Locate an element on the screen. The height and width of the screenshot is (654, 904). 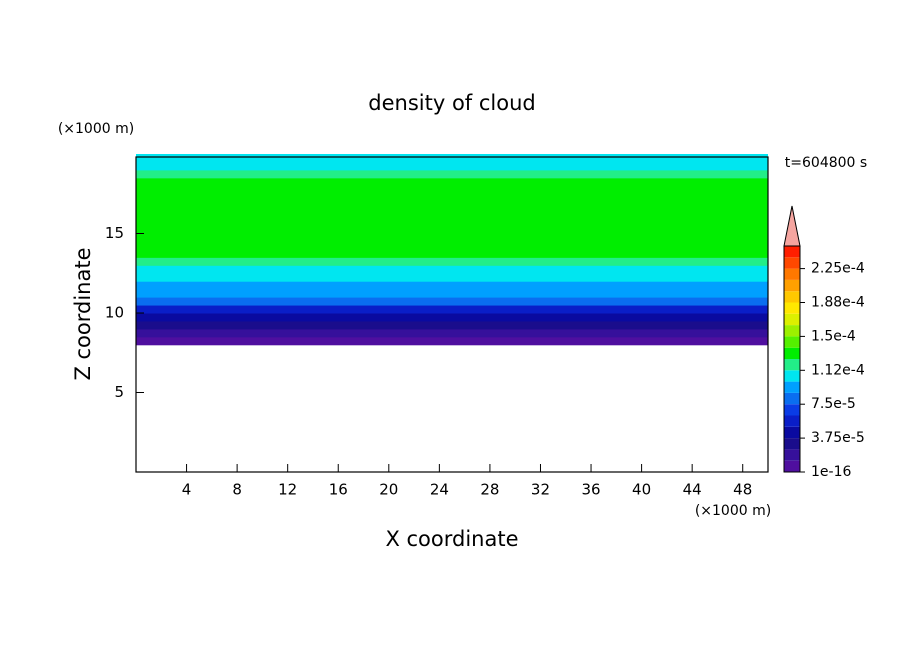
x-tick-label: 4 is located at coordinates (187, 490).